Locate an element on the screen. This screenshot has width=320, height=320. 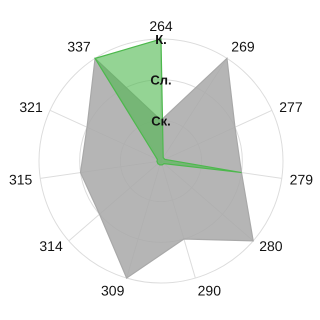
spoke-label: 280 is located at coordinates (271, 246).